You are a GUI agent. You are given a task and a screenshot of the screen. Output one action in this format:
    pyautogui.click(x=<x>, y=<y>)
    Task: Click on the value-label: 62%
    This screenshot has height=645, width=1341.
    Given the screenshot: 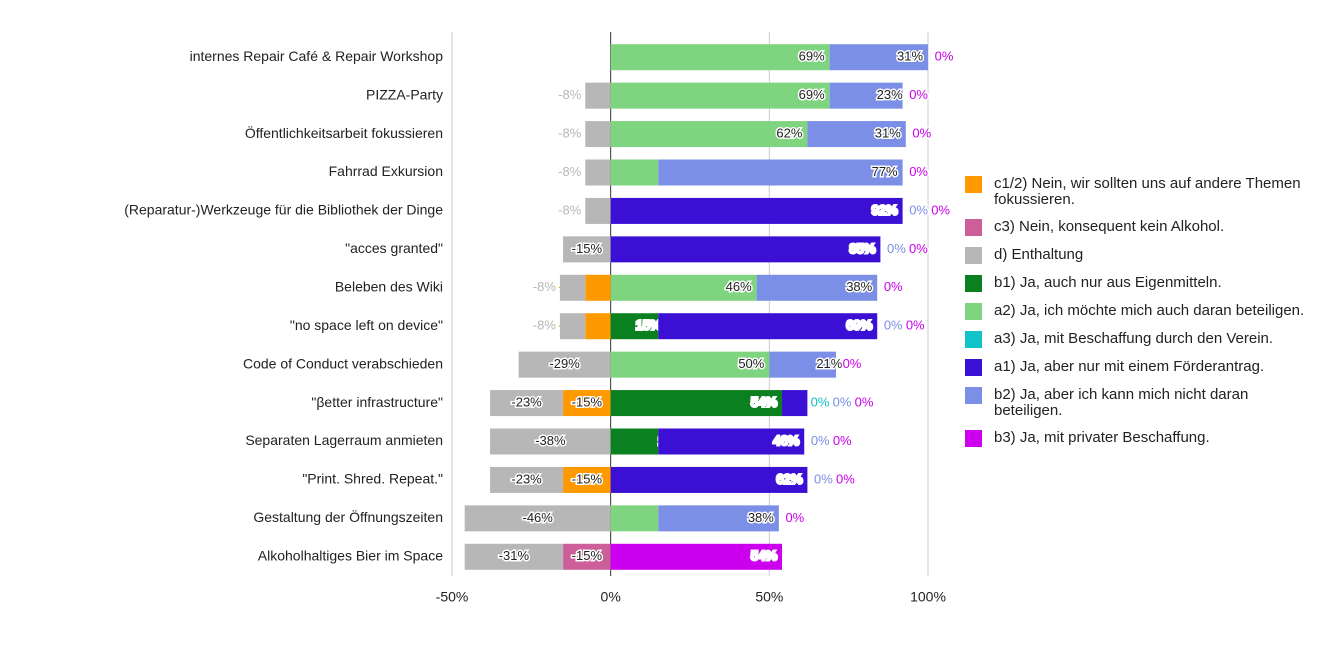 What is the action you would take?
    pyautogui.click(x=789, y=133)
    